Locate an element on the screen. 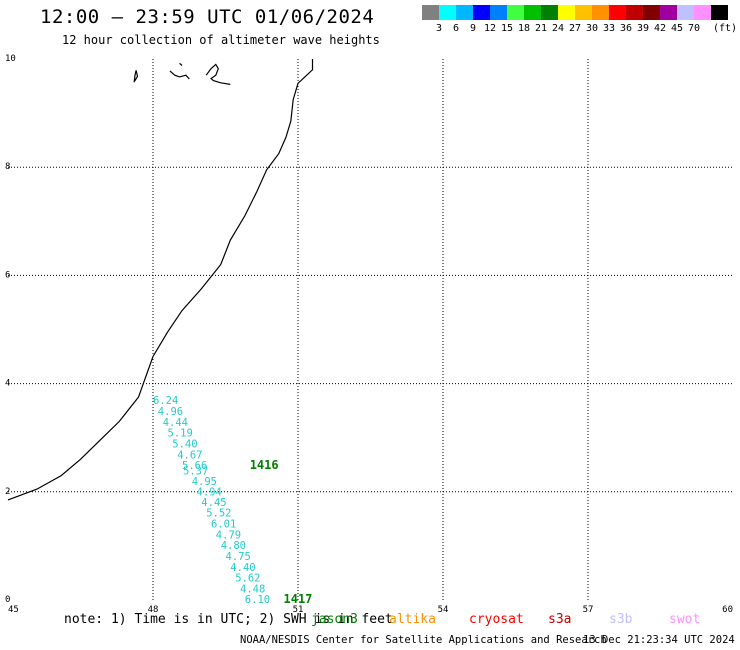 Image resolution: width=740 pixels, height=650 pixels. legend-tick-label: 70 is located at coordinates (694, 28).